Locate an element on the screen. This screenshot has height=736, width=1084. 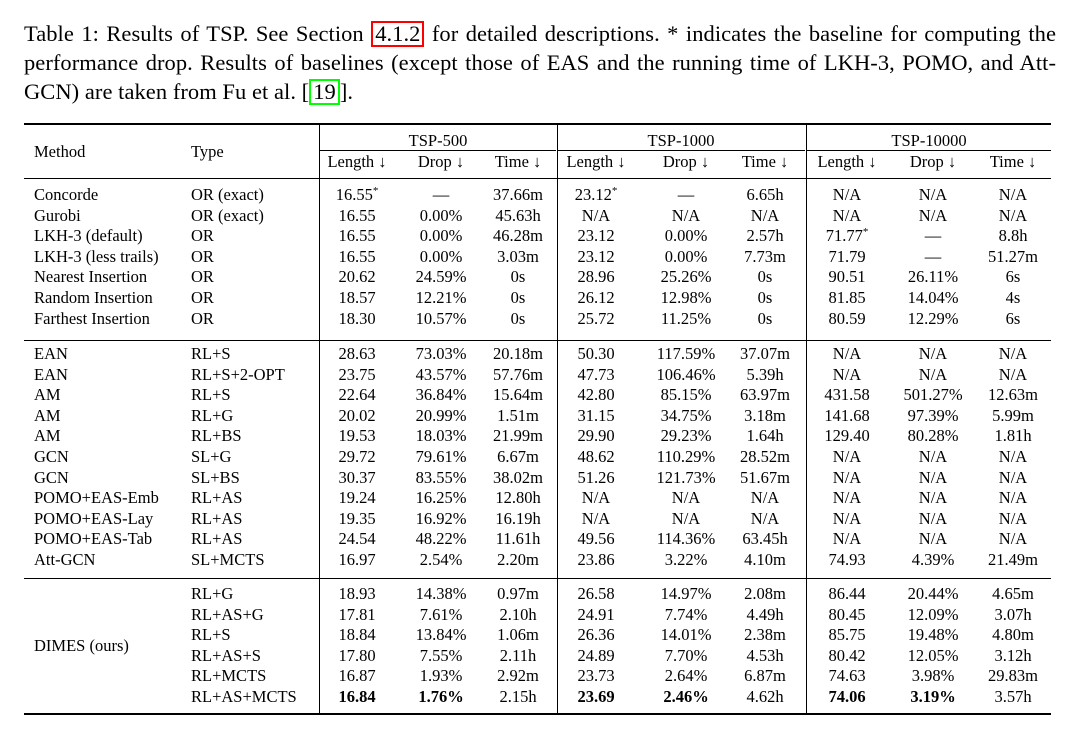
value-cell: 11.25% is located at coordinates (686, 318).